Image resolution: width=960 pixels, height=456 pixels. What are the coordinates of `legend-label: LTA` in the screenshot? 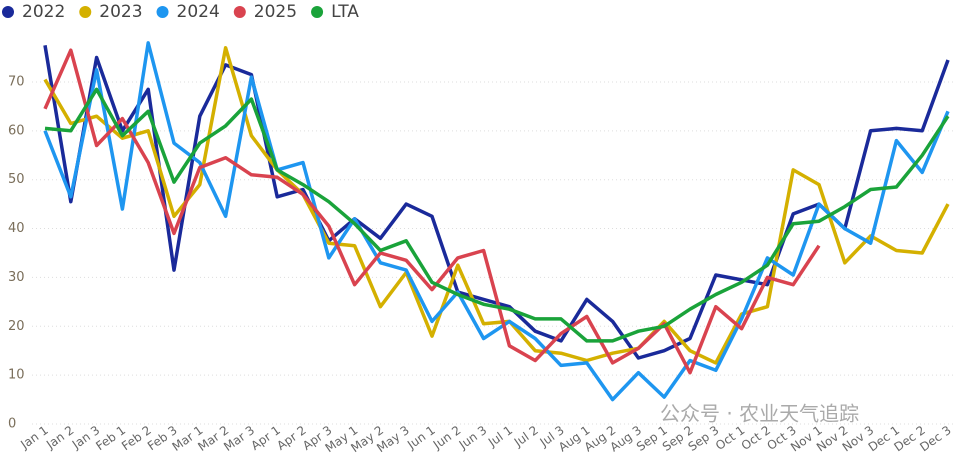 It's located at (345, 12).